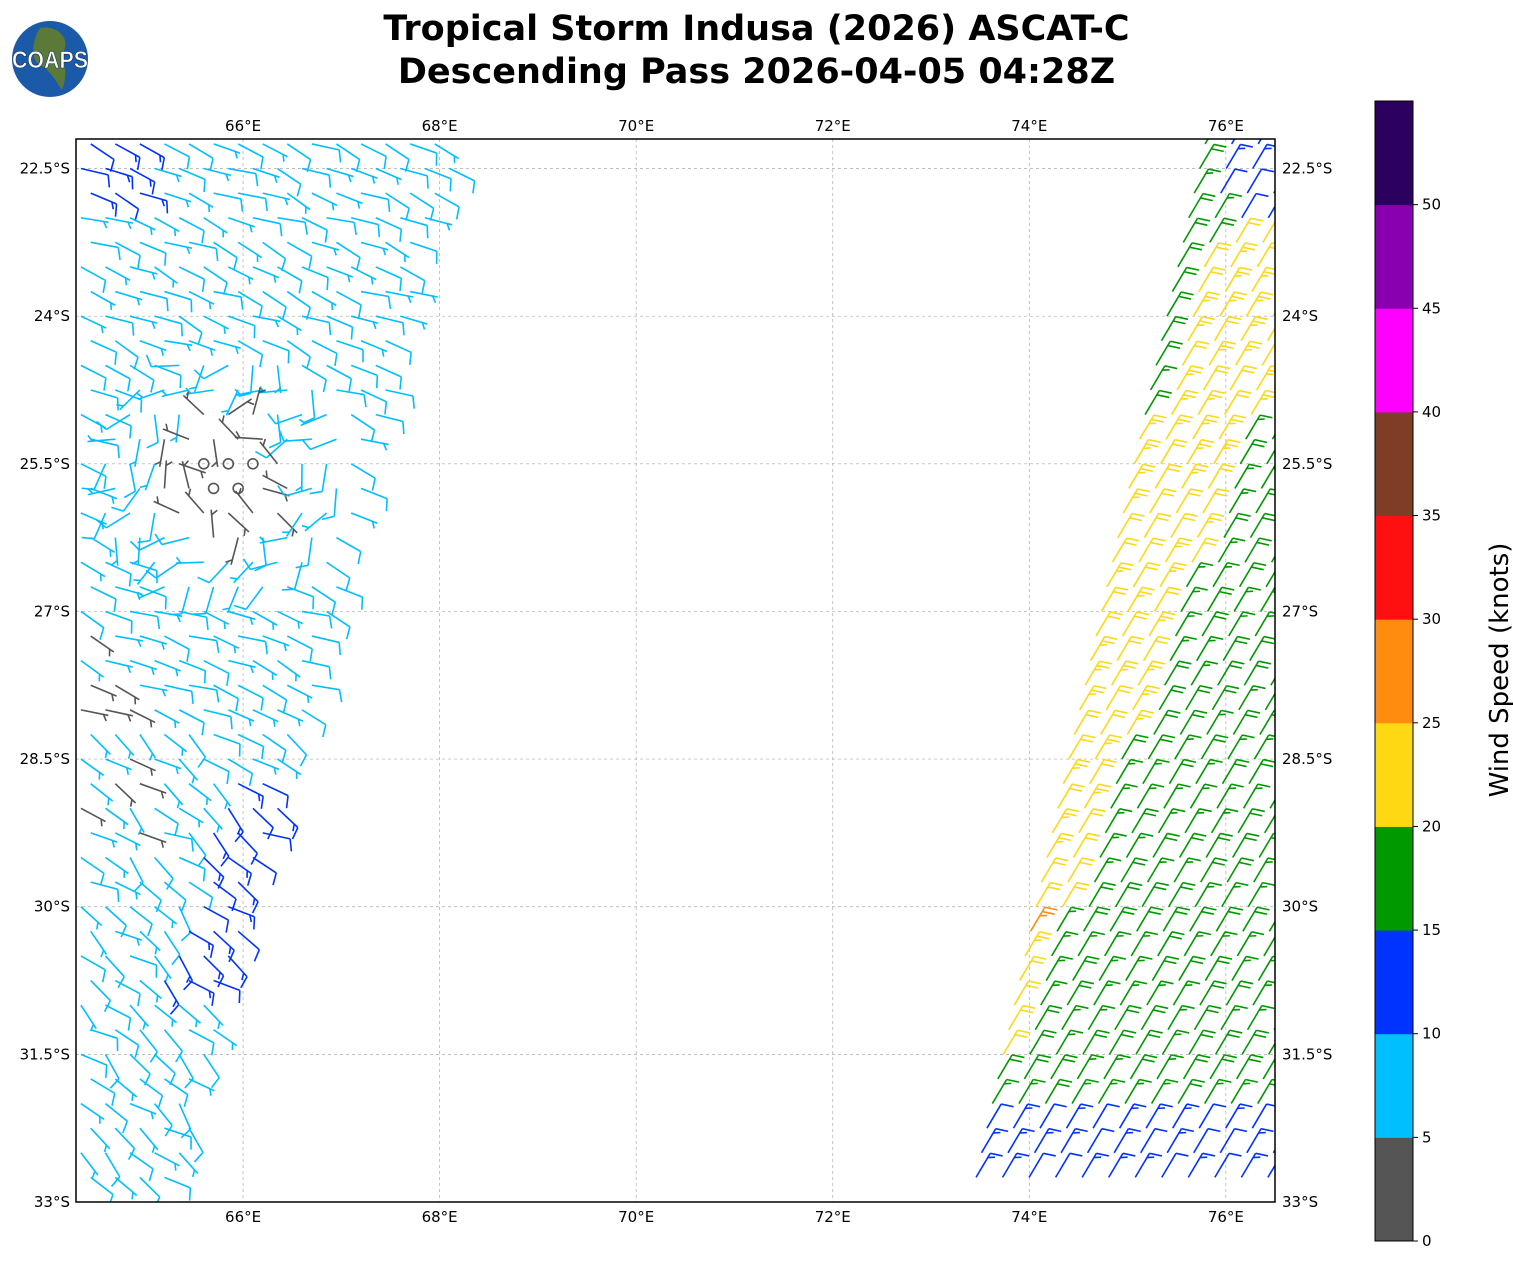 The width and height of the screenshot is (1513, 1264). What do you see at coordinates (1431, 930) in the screenshot?
I see `colorbar-tick-label: 15` at bounding box center [1431, 930].